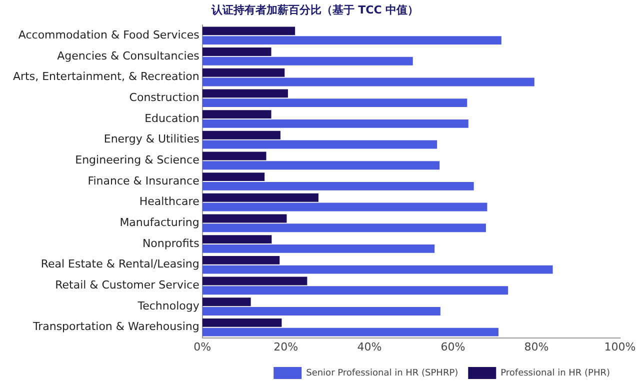 Image resolution: width=640 pixels, height=389 pixels. What do you see at coordinates (382, 373) in the screenshot?
I see `legend-label: Senior Professional in HR (SPHRP)` at bounding box center [382, 373].